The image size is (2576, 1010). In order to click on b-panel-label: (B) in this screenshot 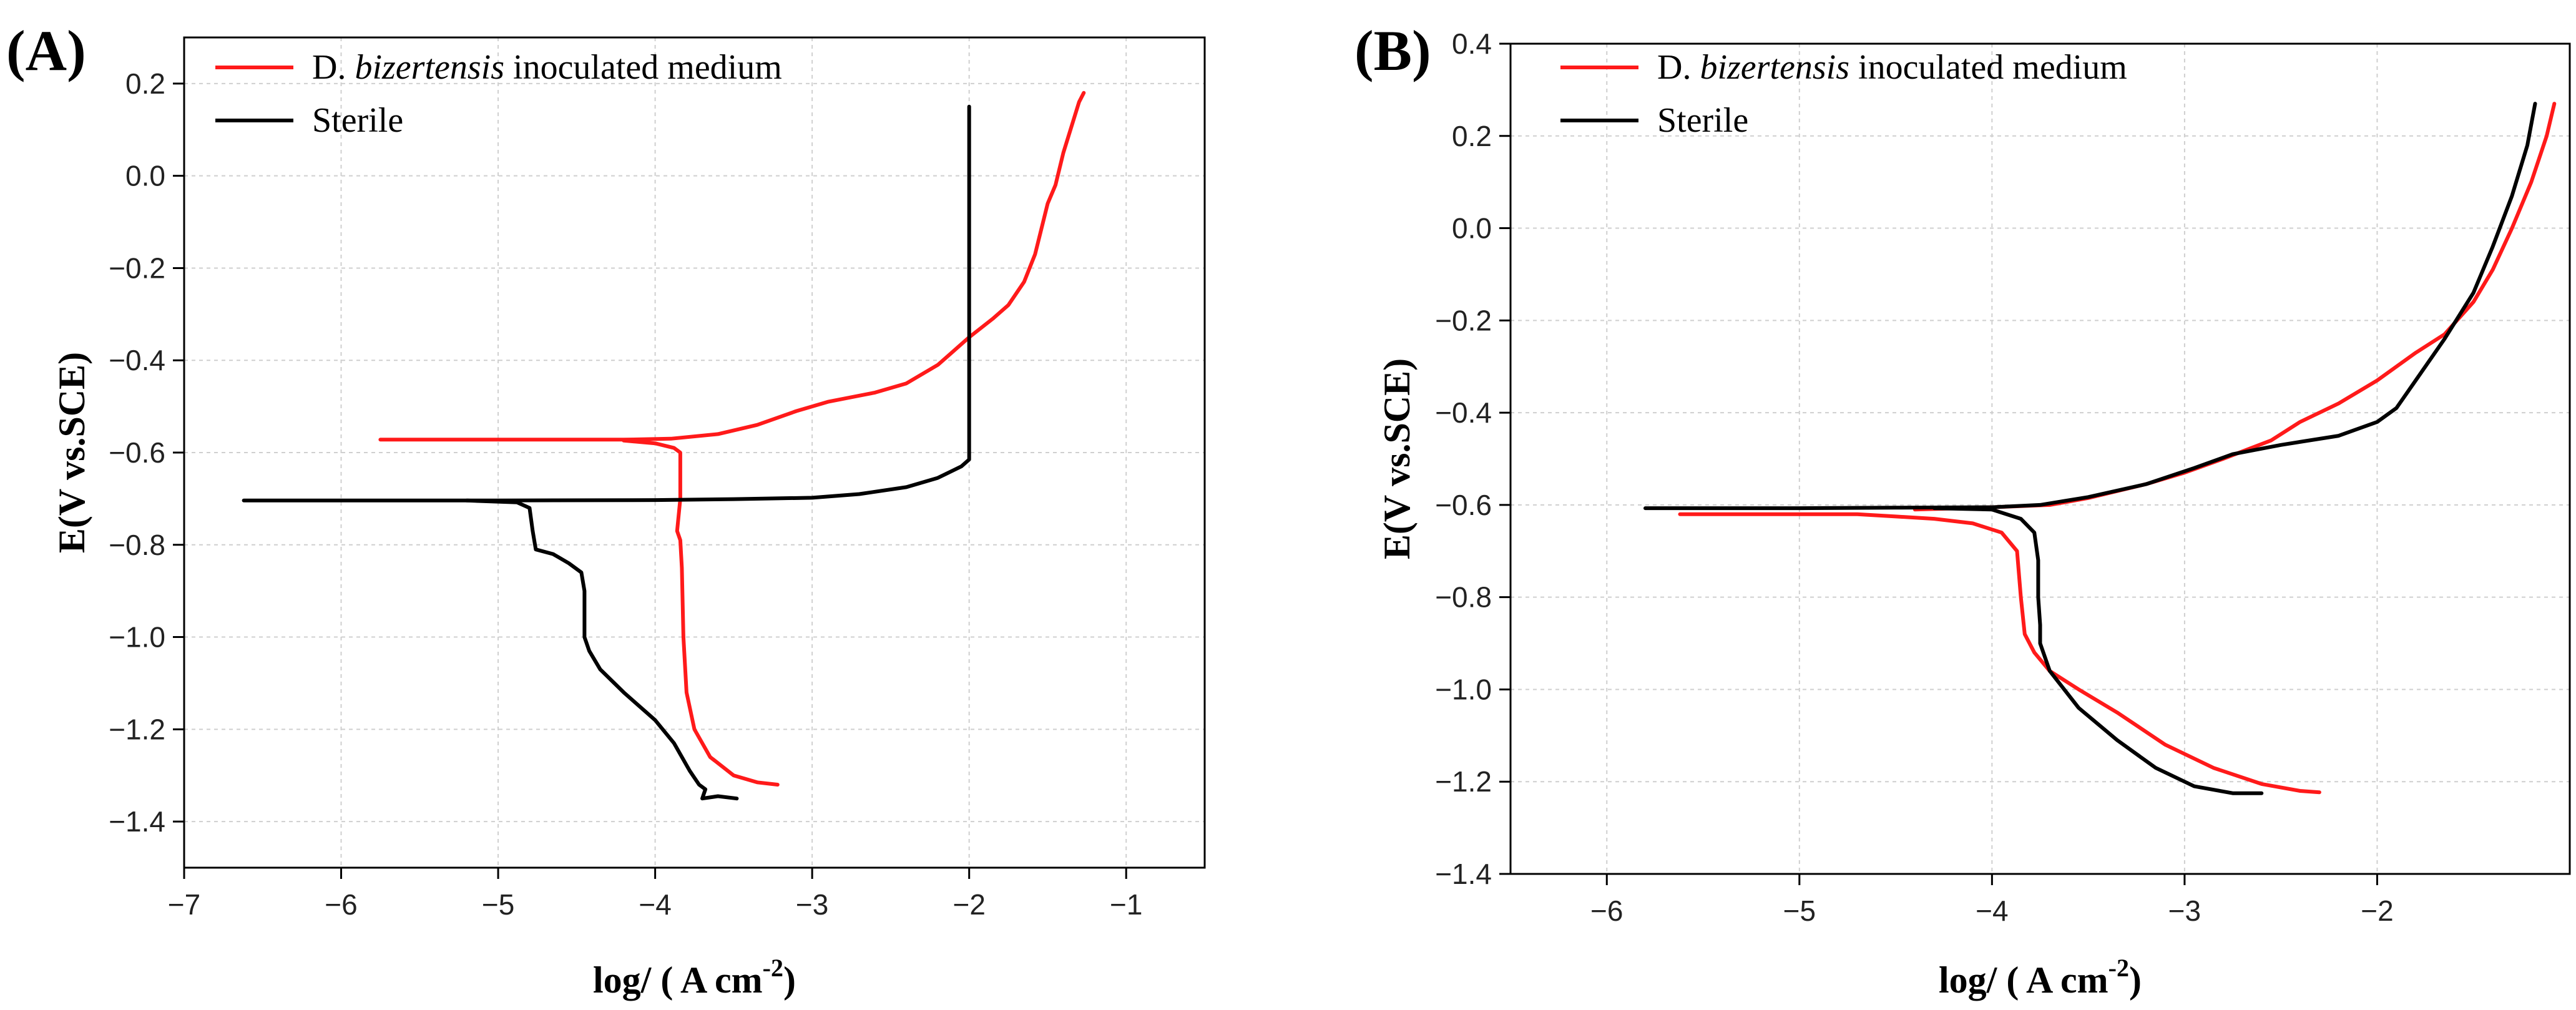, I will do `click(1392, 51)`.